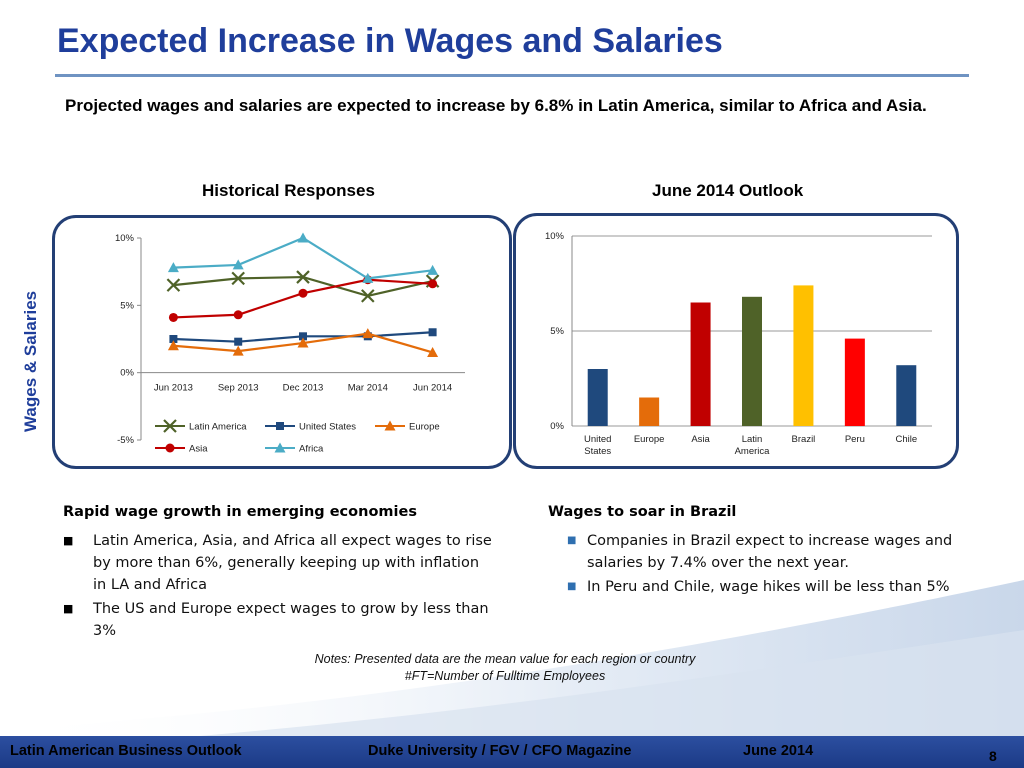 The height and width of the screenshot is (768, 1024). Describe the element at coordinates (173, 388) in the screenshot. I see `x-tick-label: Jun 2013` at that location.